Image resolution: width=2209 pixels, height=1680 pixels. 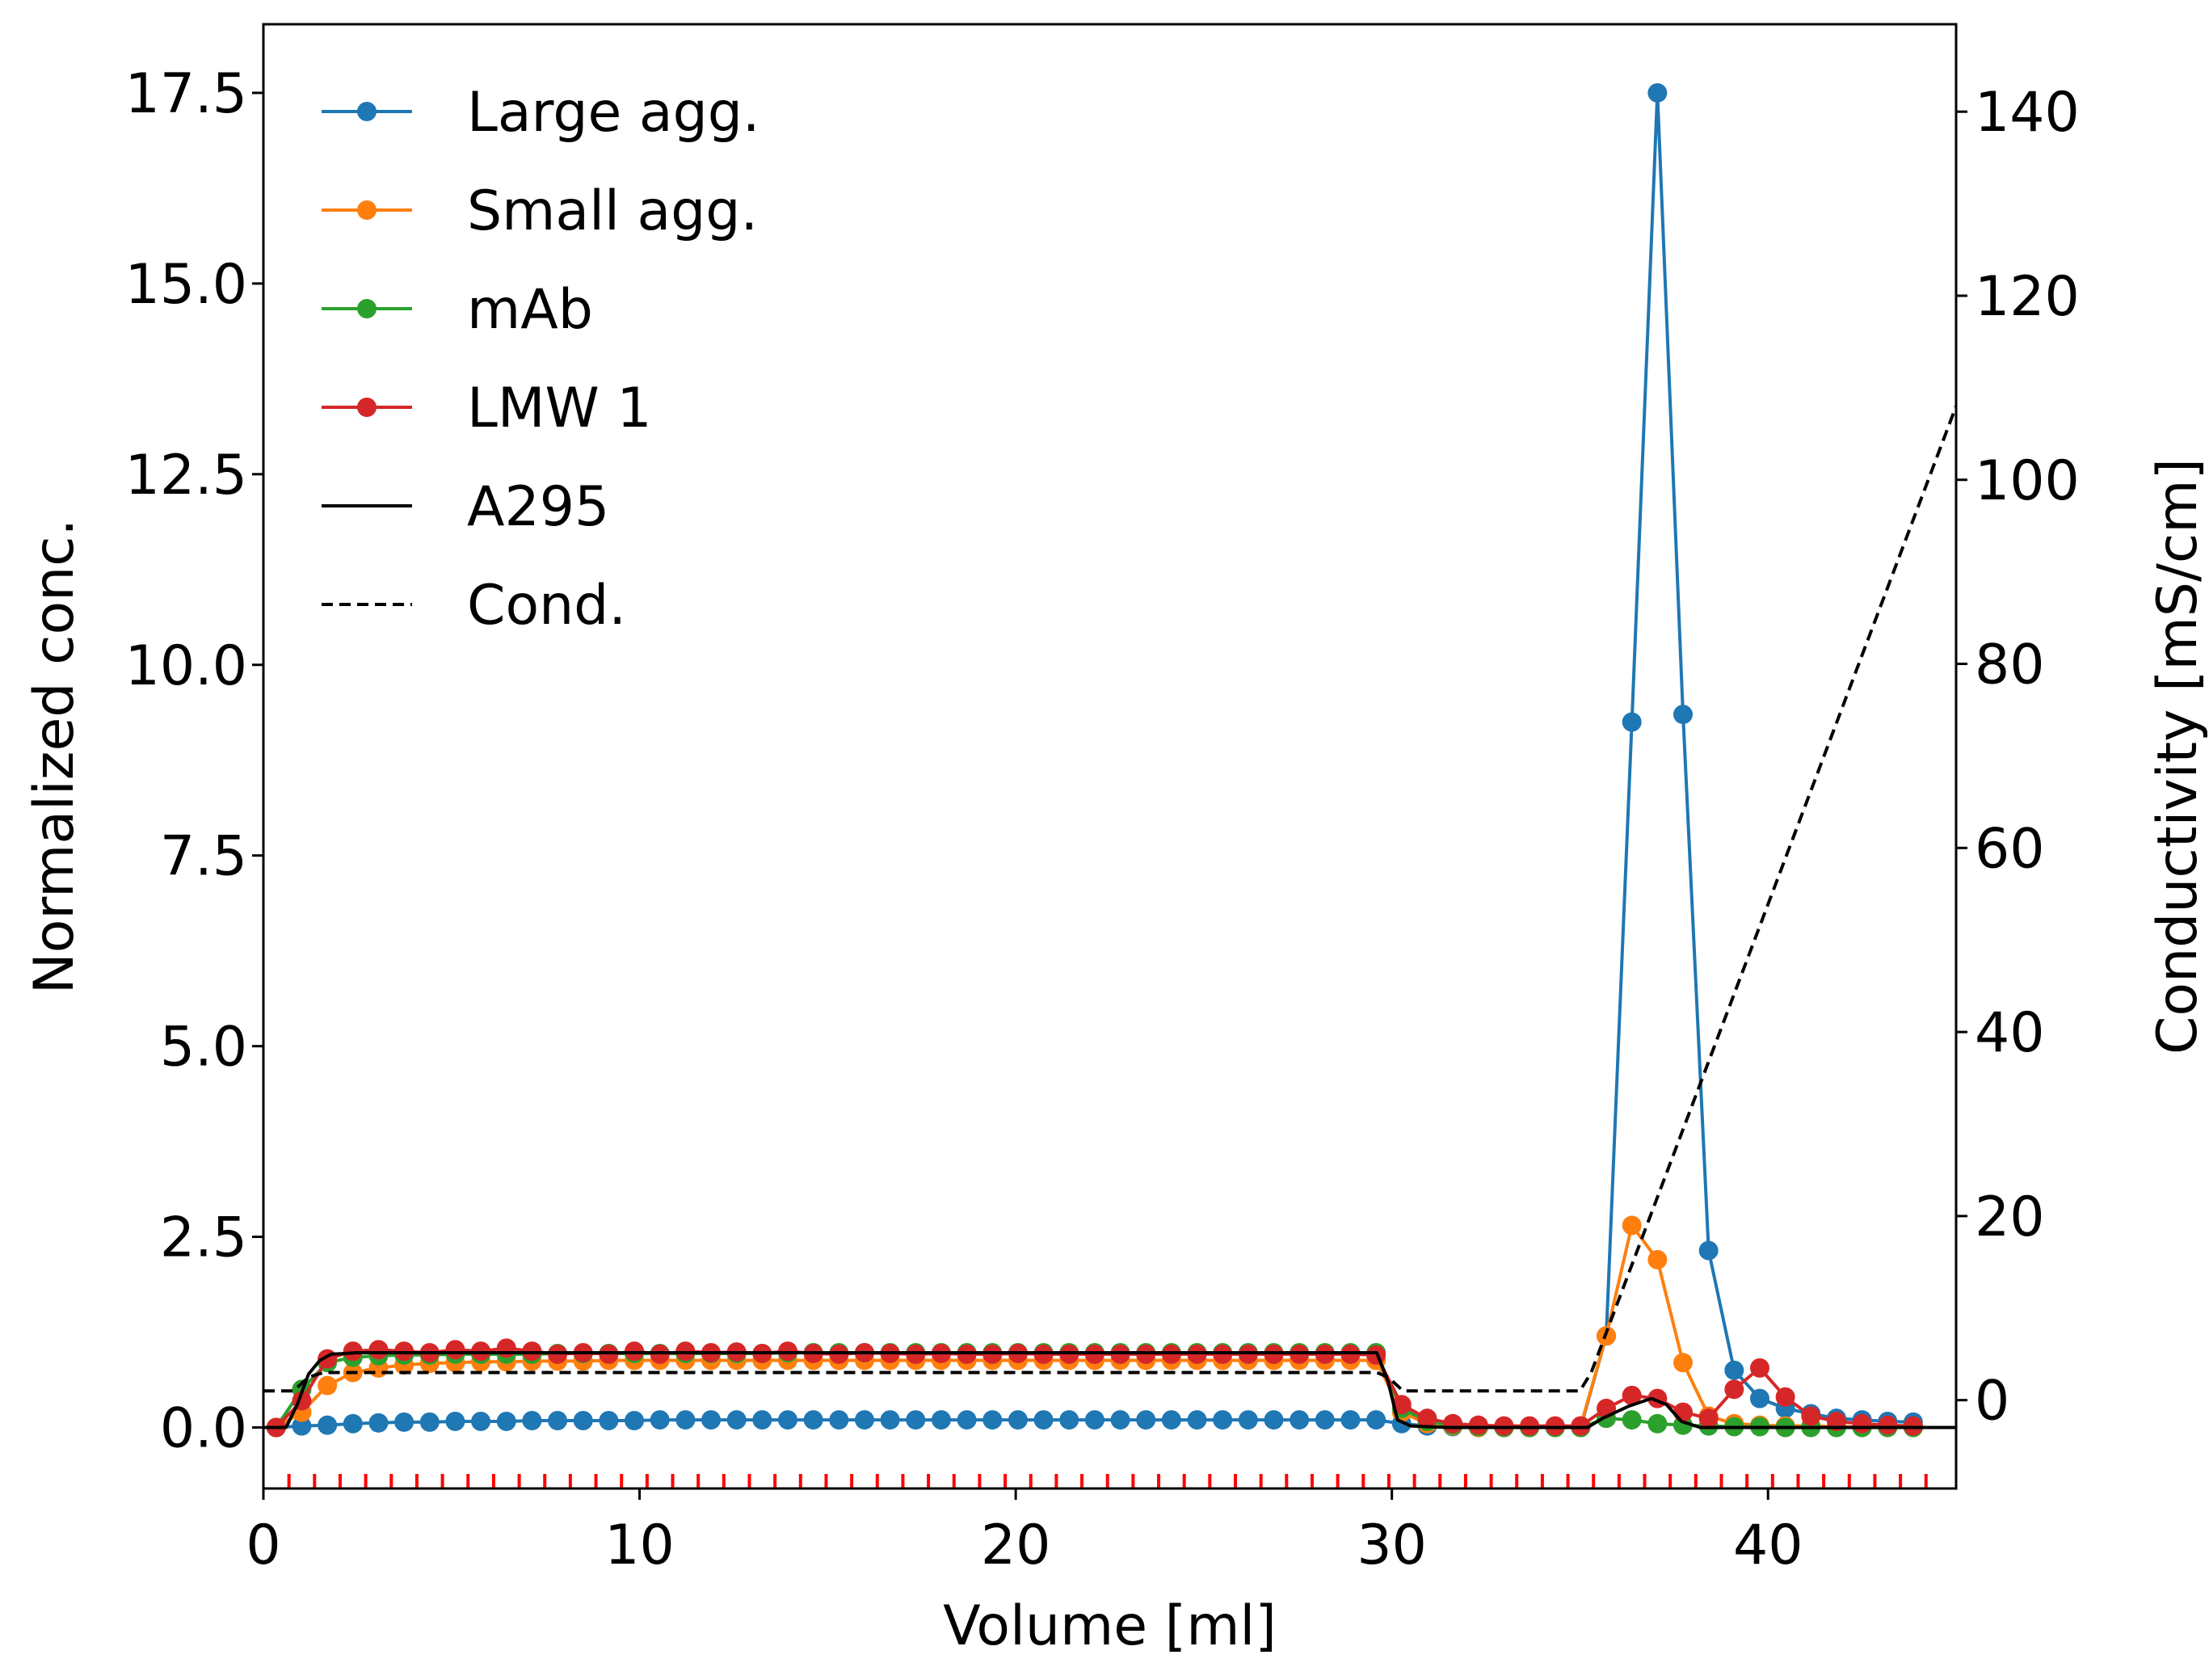 What do you see at coordinates (367, 308) in the screenshot?
I see `legend-marker-mab` at bounding box center [367, 308].